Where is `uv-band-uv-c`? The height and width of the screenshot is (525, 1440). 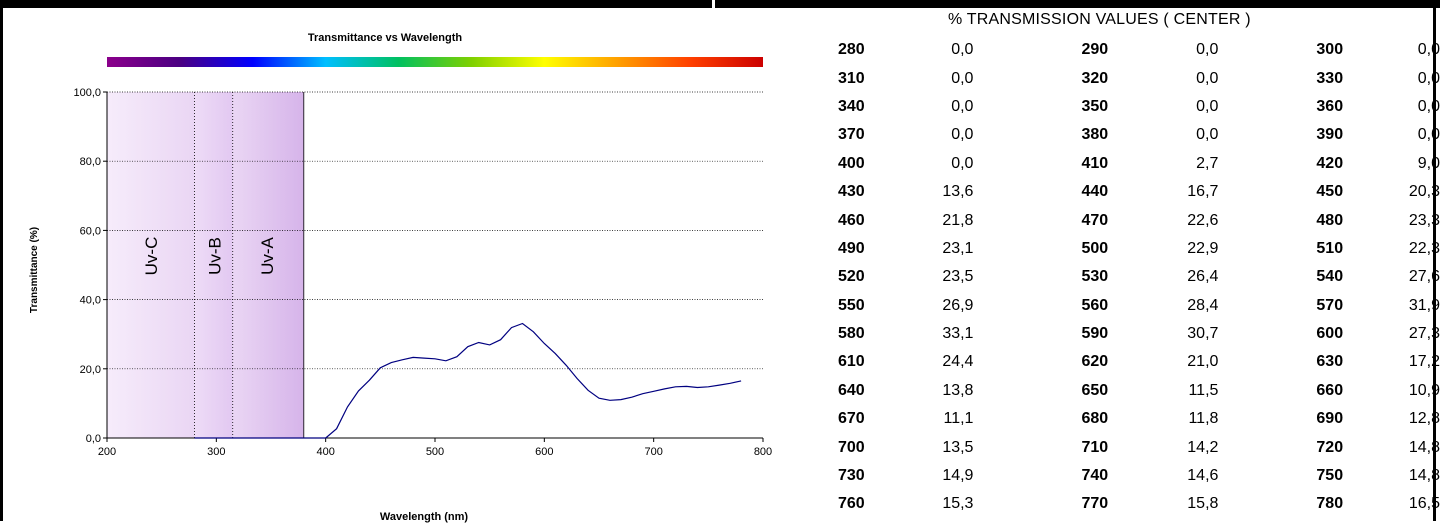 uv-band-uv-c is located at coordinates (151, 265).